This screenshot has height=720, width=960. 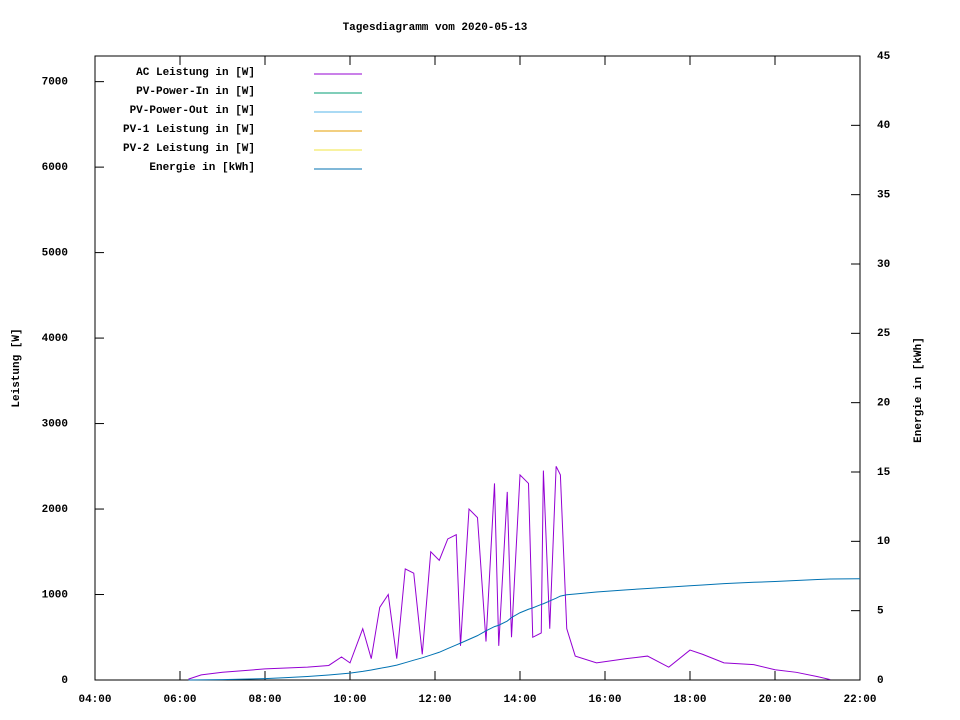 What do you see at coordinates (55, 424) in the screenshot?
I see `y-tick-label: 3000` at bounding box center [55, 424].